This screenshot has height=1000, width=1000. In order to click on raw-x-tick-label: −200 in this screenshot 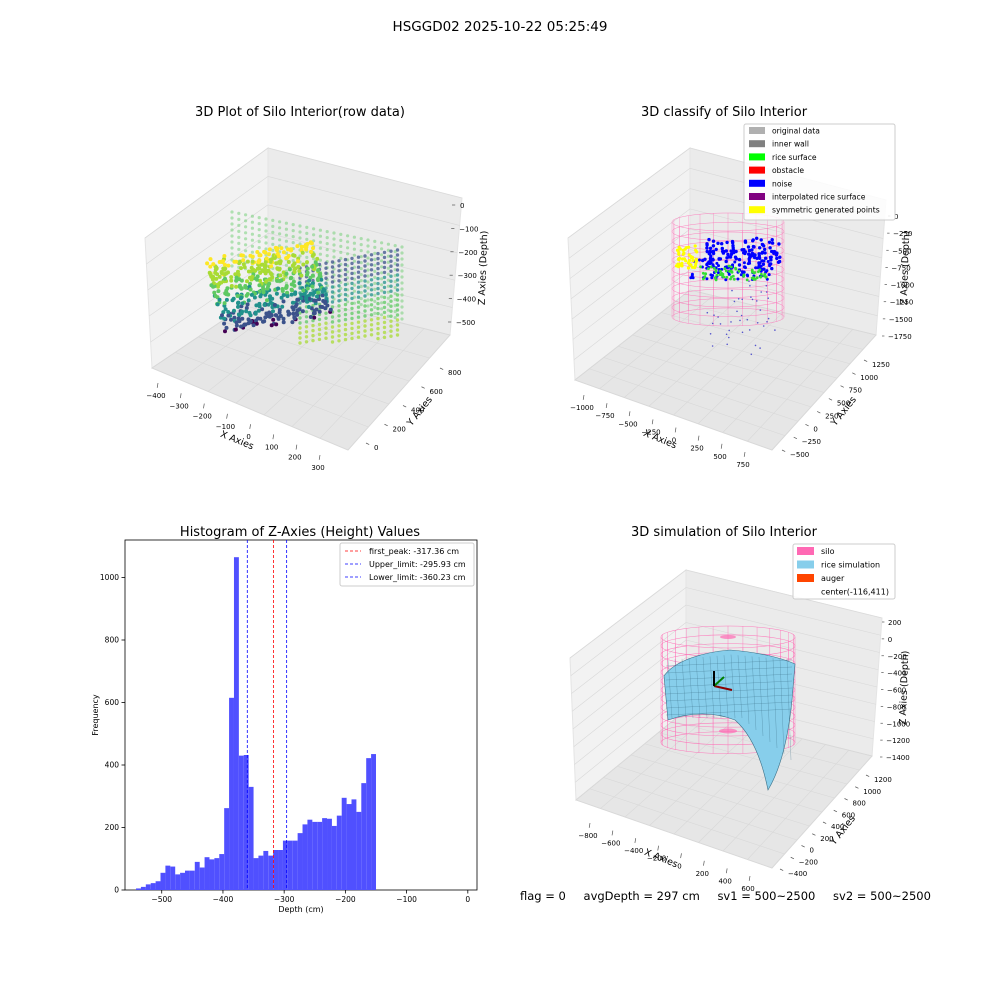, I will do `click(202, 417)`.